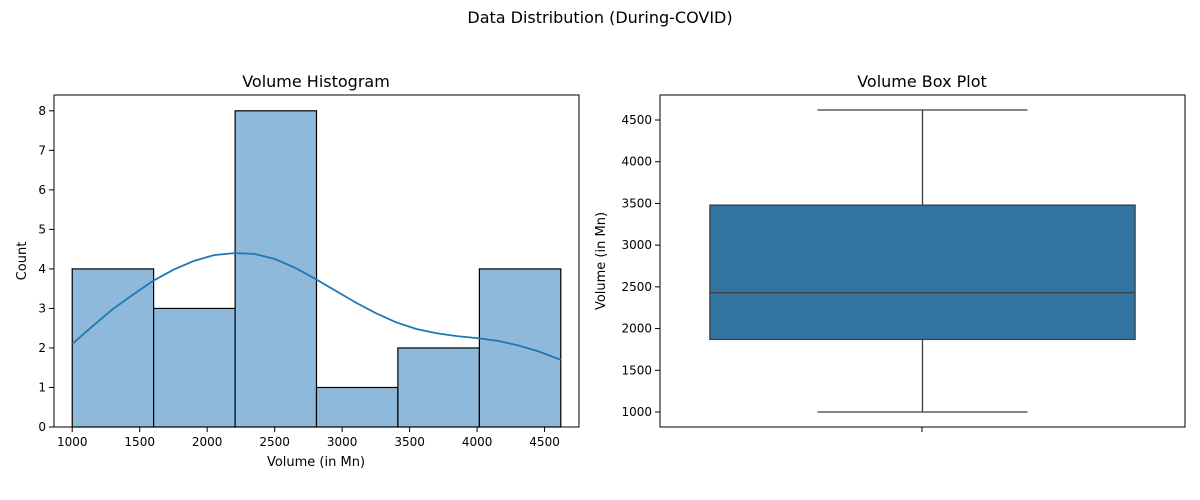 This screenshot has width=1200, height=500. Describe the element at coordinates (922, 81) in the screenshot. I see `boxplot-title: Volume Box Plot` at that location.